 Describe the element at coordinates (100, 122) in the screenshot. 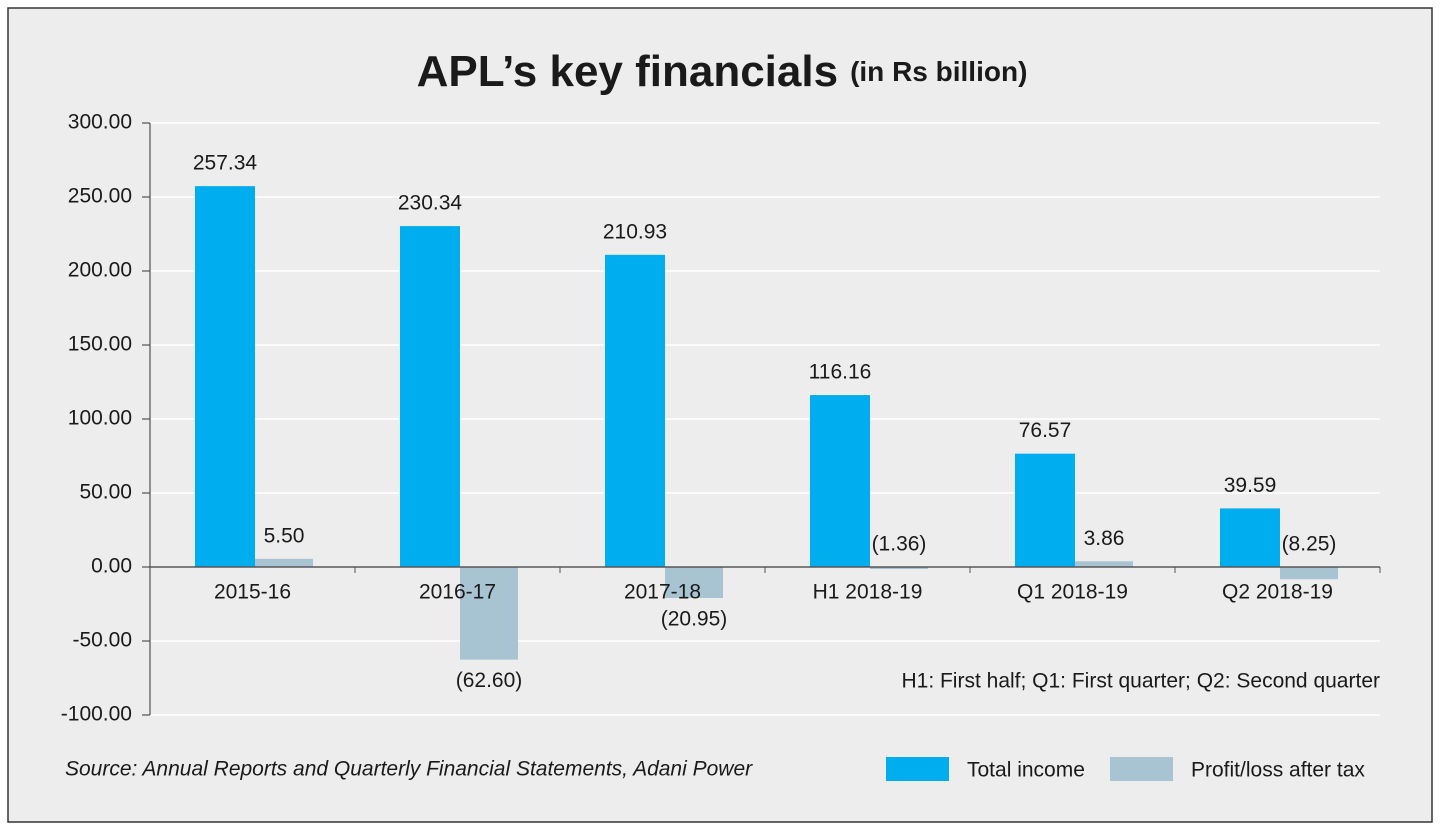

I see `y-tick-label: 300.00` at that location.